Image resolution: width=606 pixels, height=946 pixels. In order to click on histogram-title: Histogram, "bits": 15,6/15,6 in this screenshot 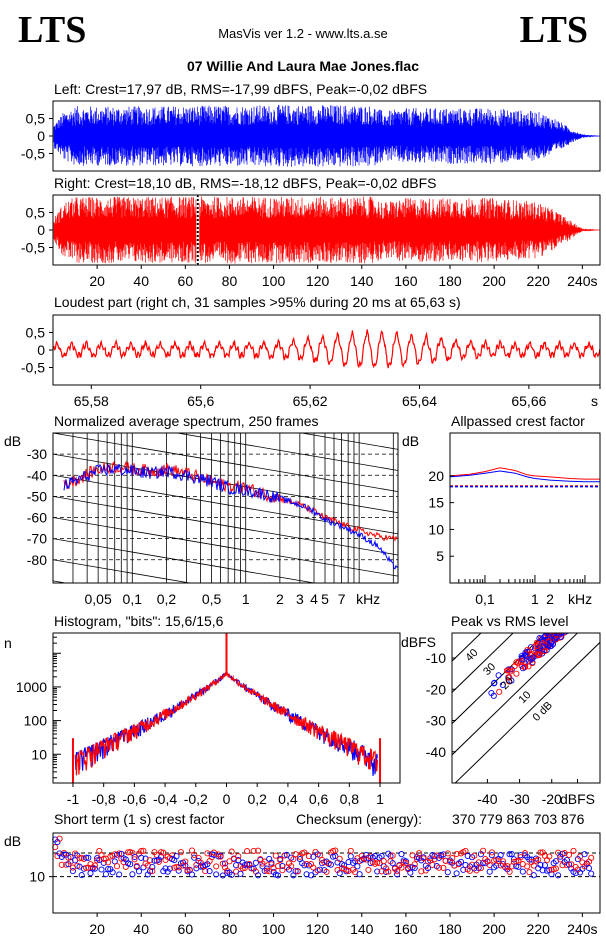, I will do `click(139, 621)`.